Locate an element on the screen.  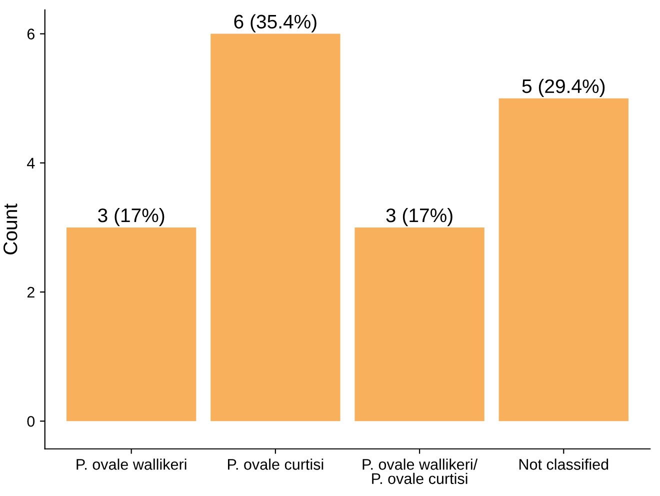
x-tick-label: P. ovale wallikeri/ P. ovale curtisi is located at coordinates (420, 471).